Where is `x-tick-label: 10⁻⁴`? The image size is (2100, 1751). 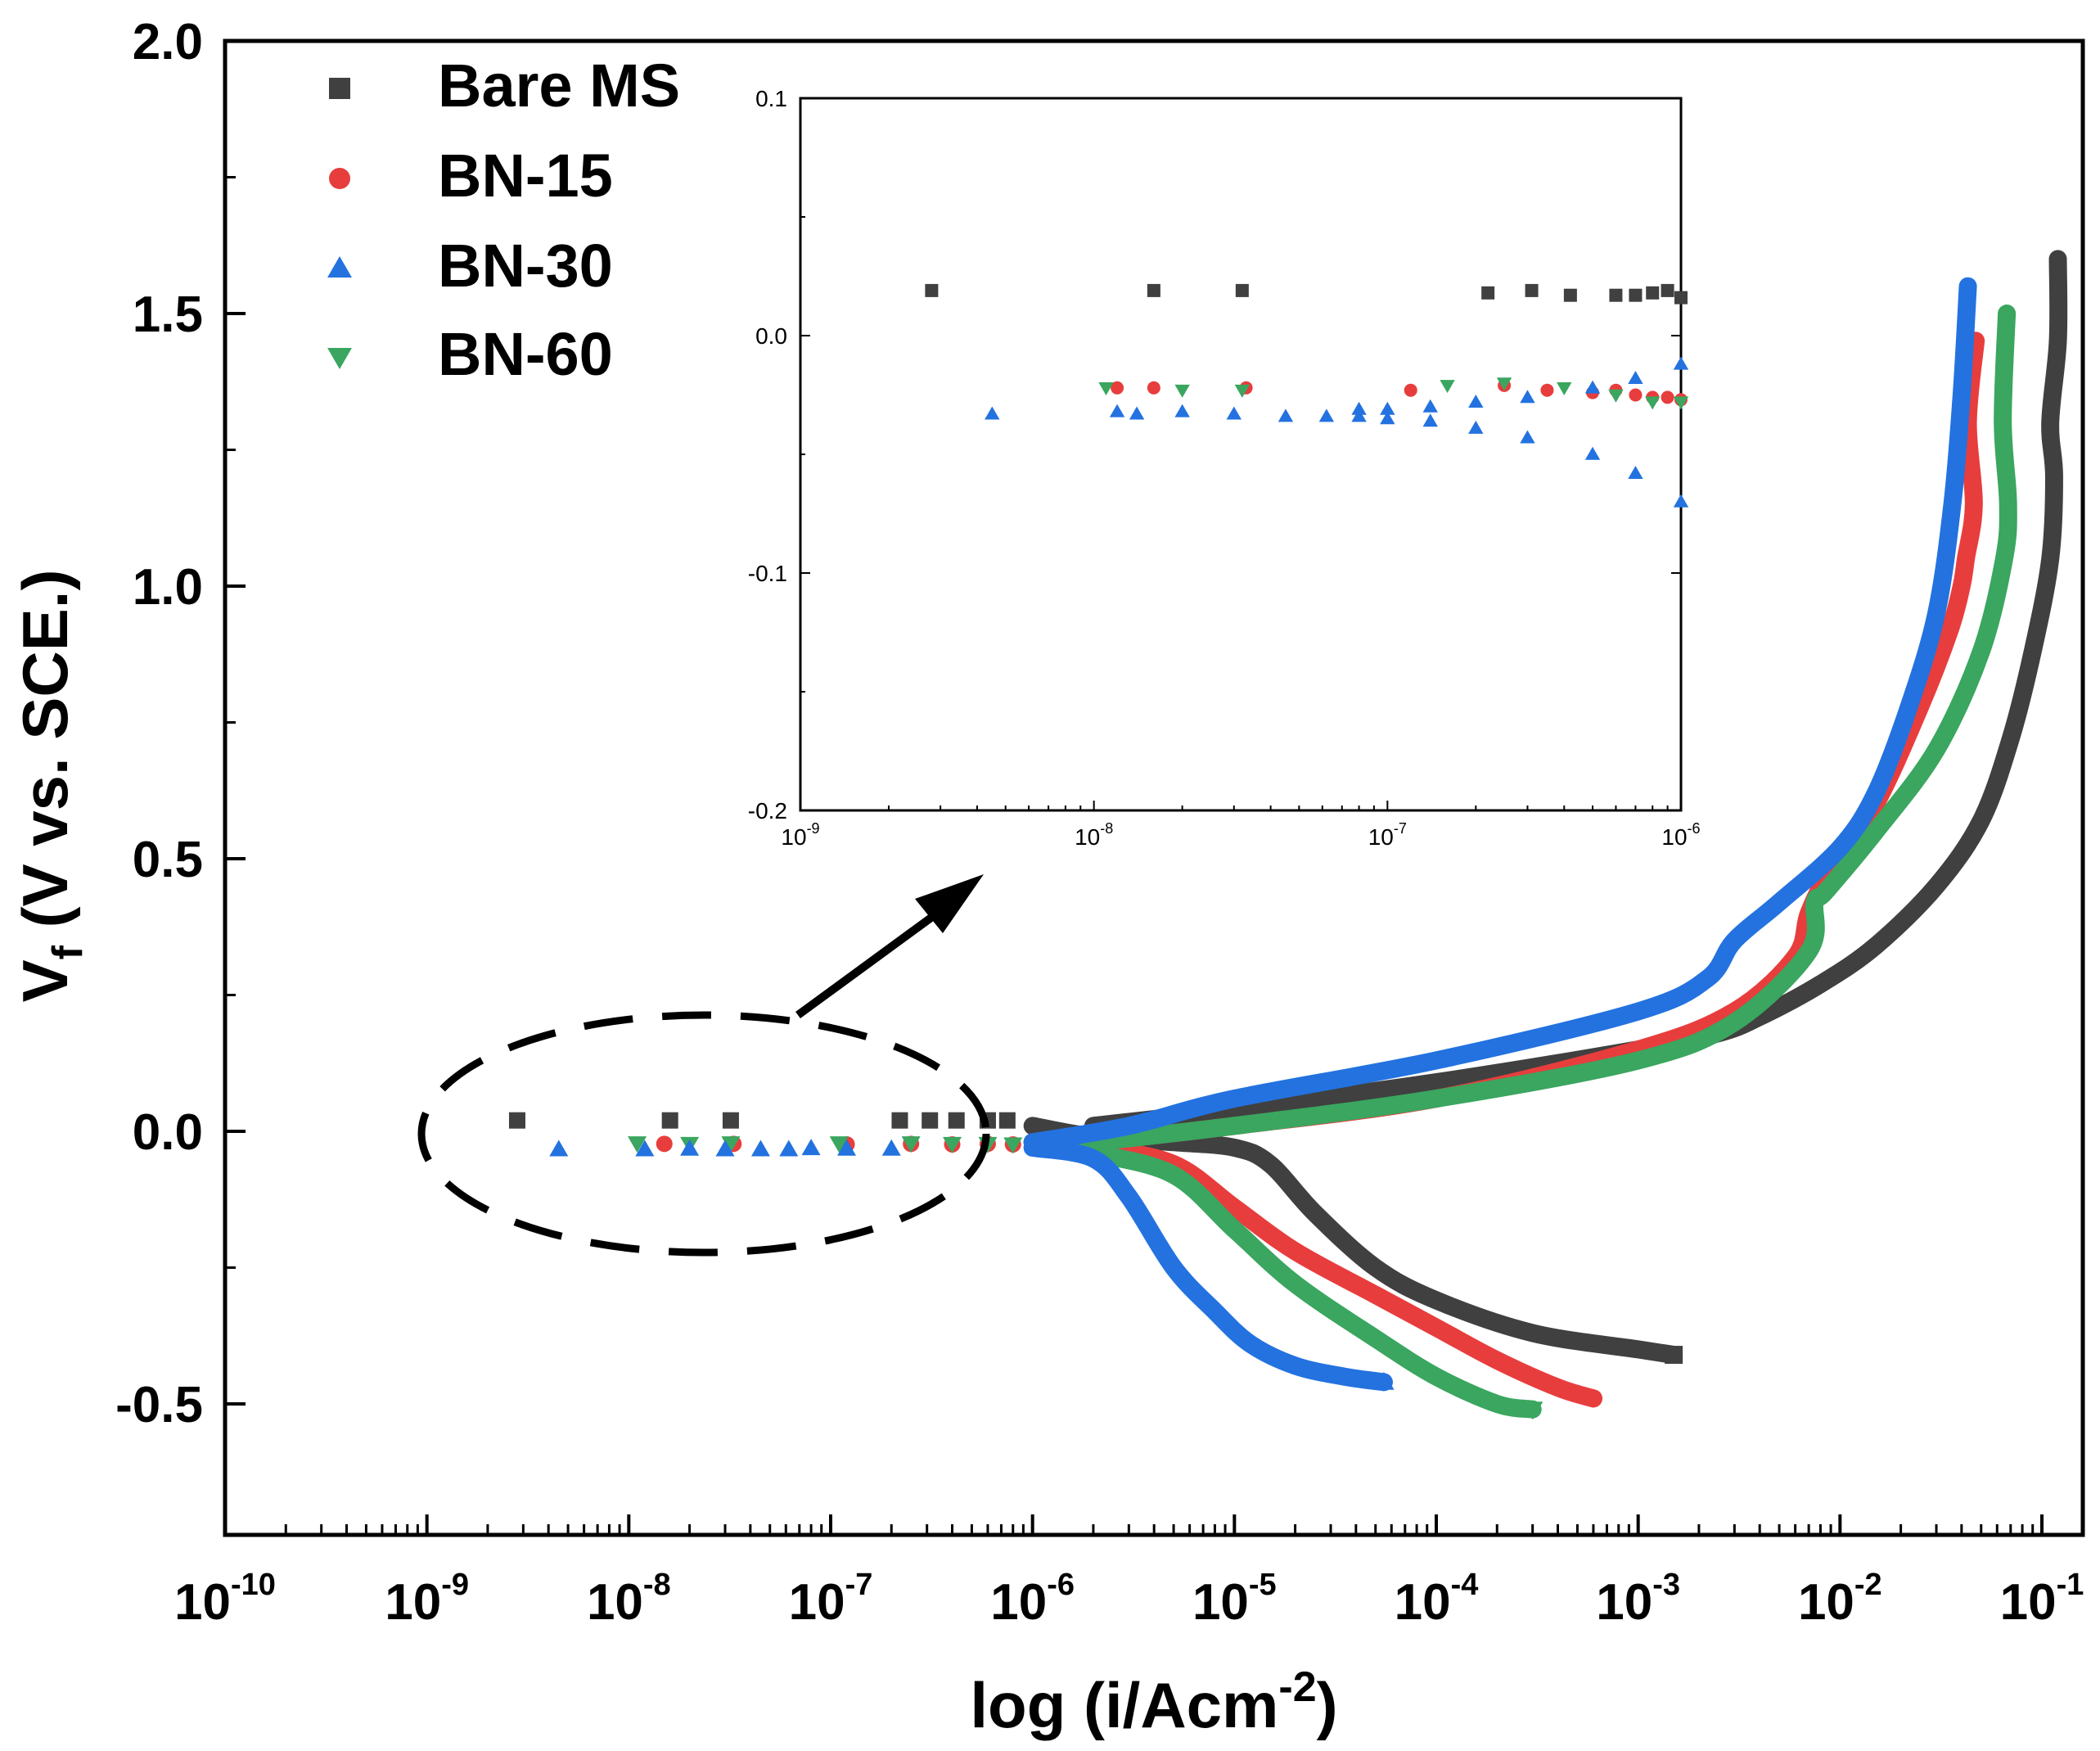
x-tick-label: 10⁻⁴ is located at coordinates (1437, 1599).